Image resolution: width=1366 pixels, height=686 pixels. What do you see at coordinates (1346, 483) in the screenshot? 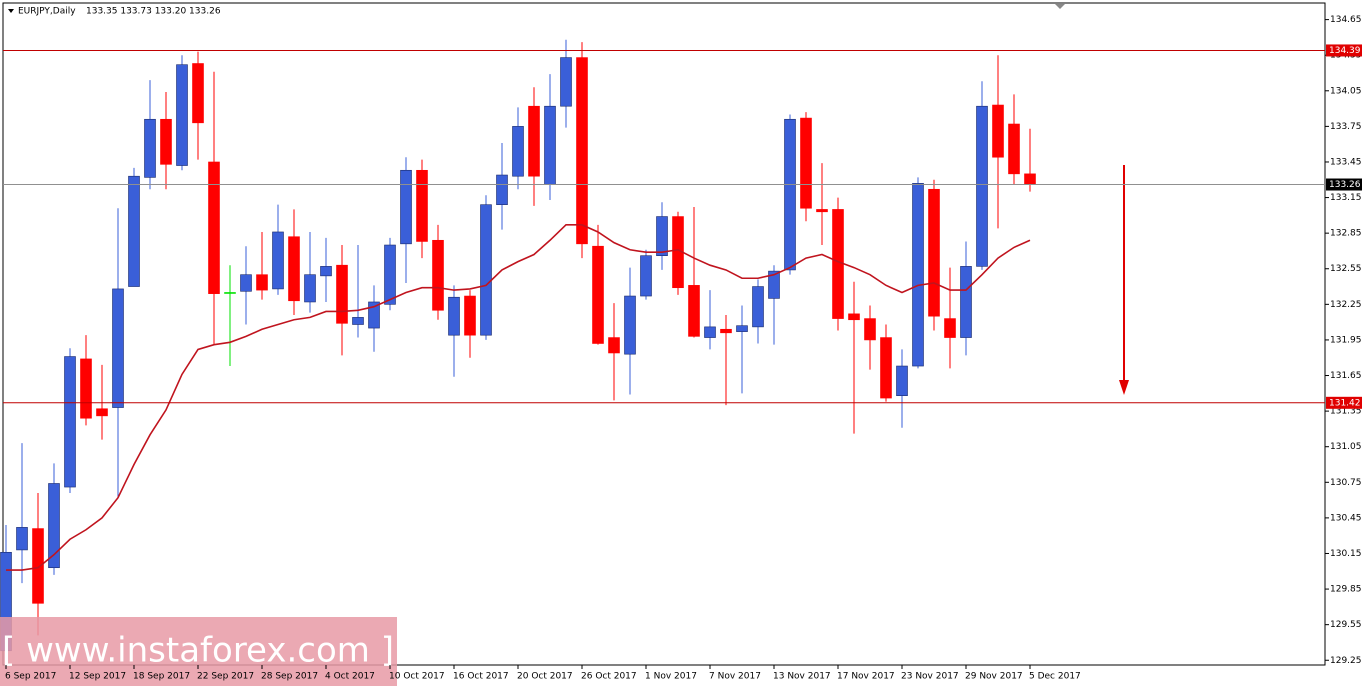
I see `y-tick-label: 130.75` at bounding box center [1346, 483].